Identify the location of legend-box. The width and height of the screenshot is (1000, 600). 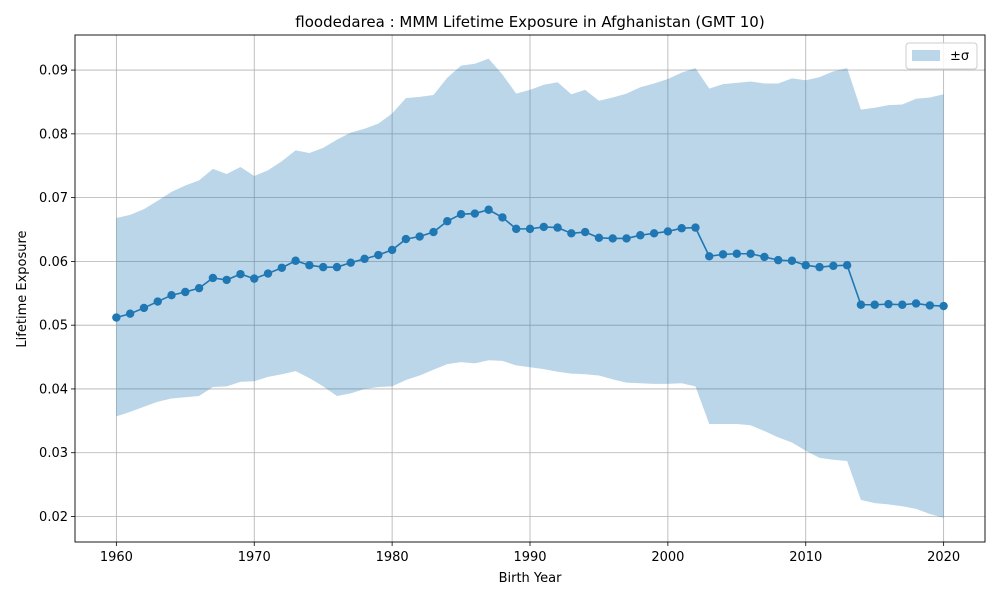
(941, 56).